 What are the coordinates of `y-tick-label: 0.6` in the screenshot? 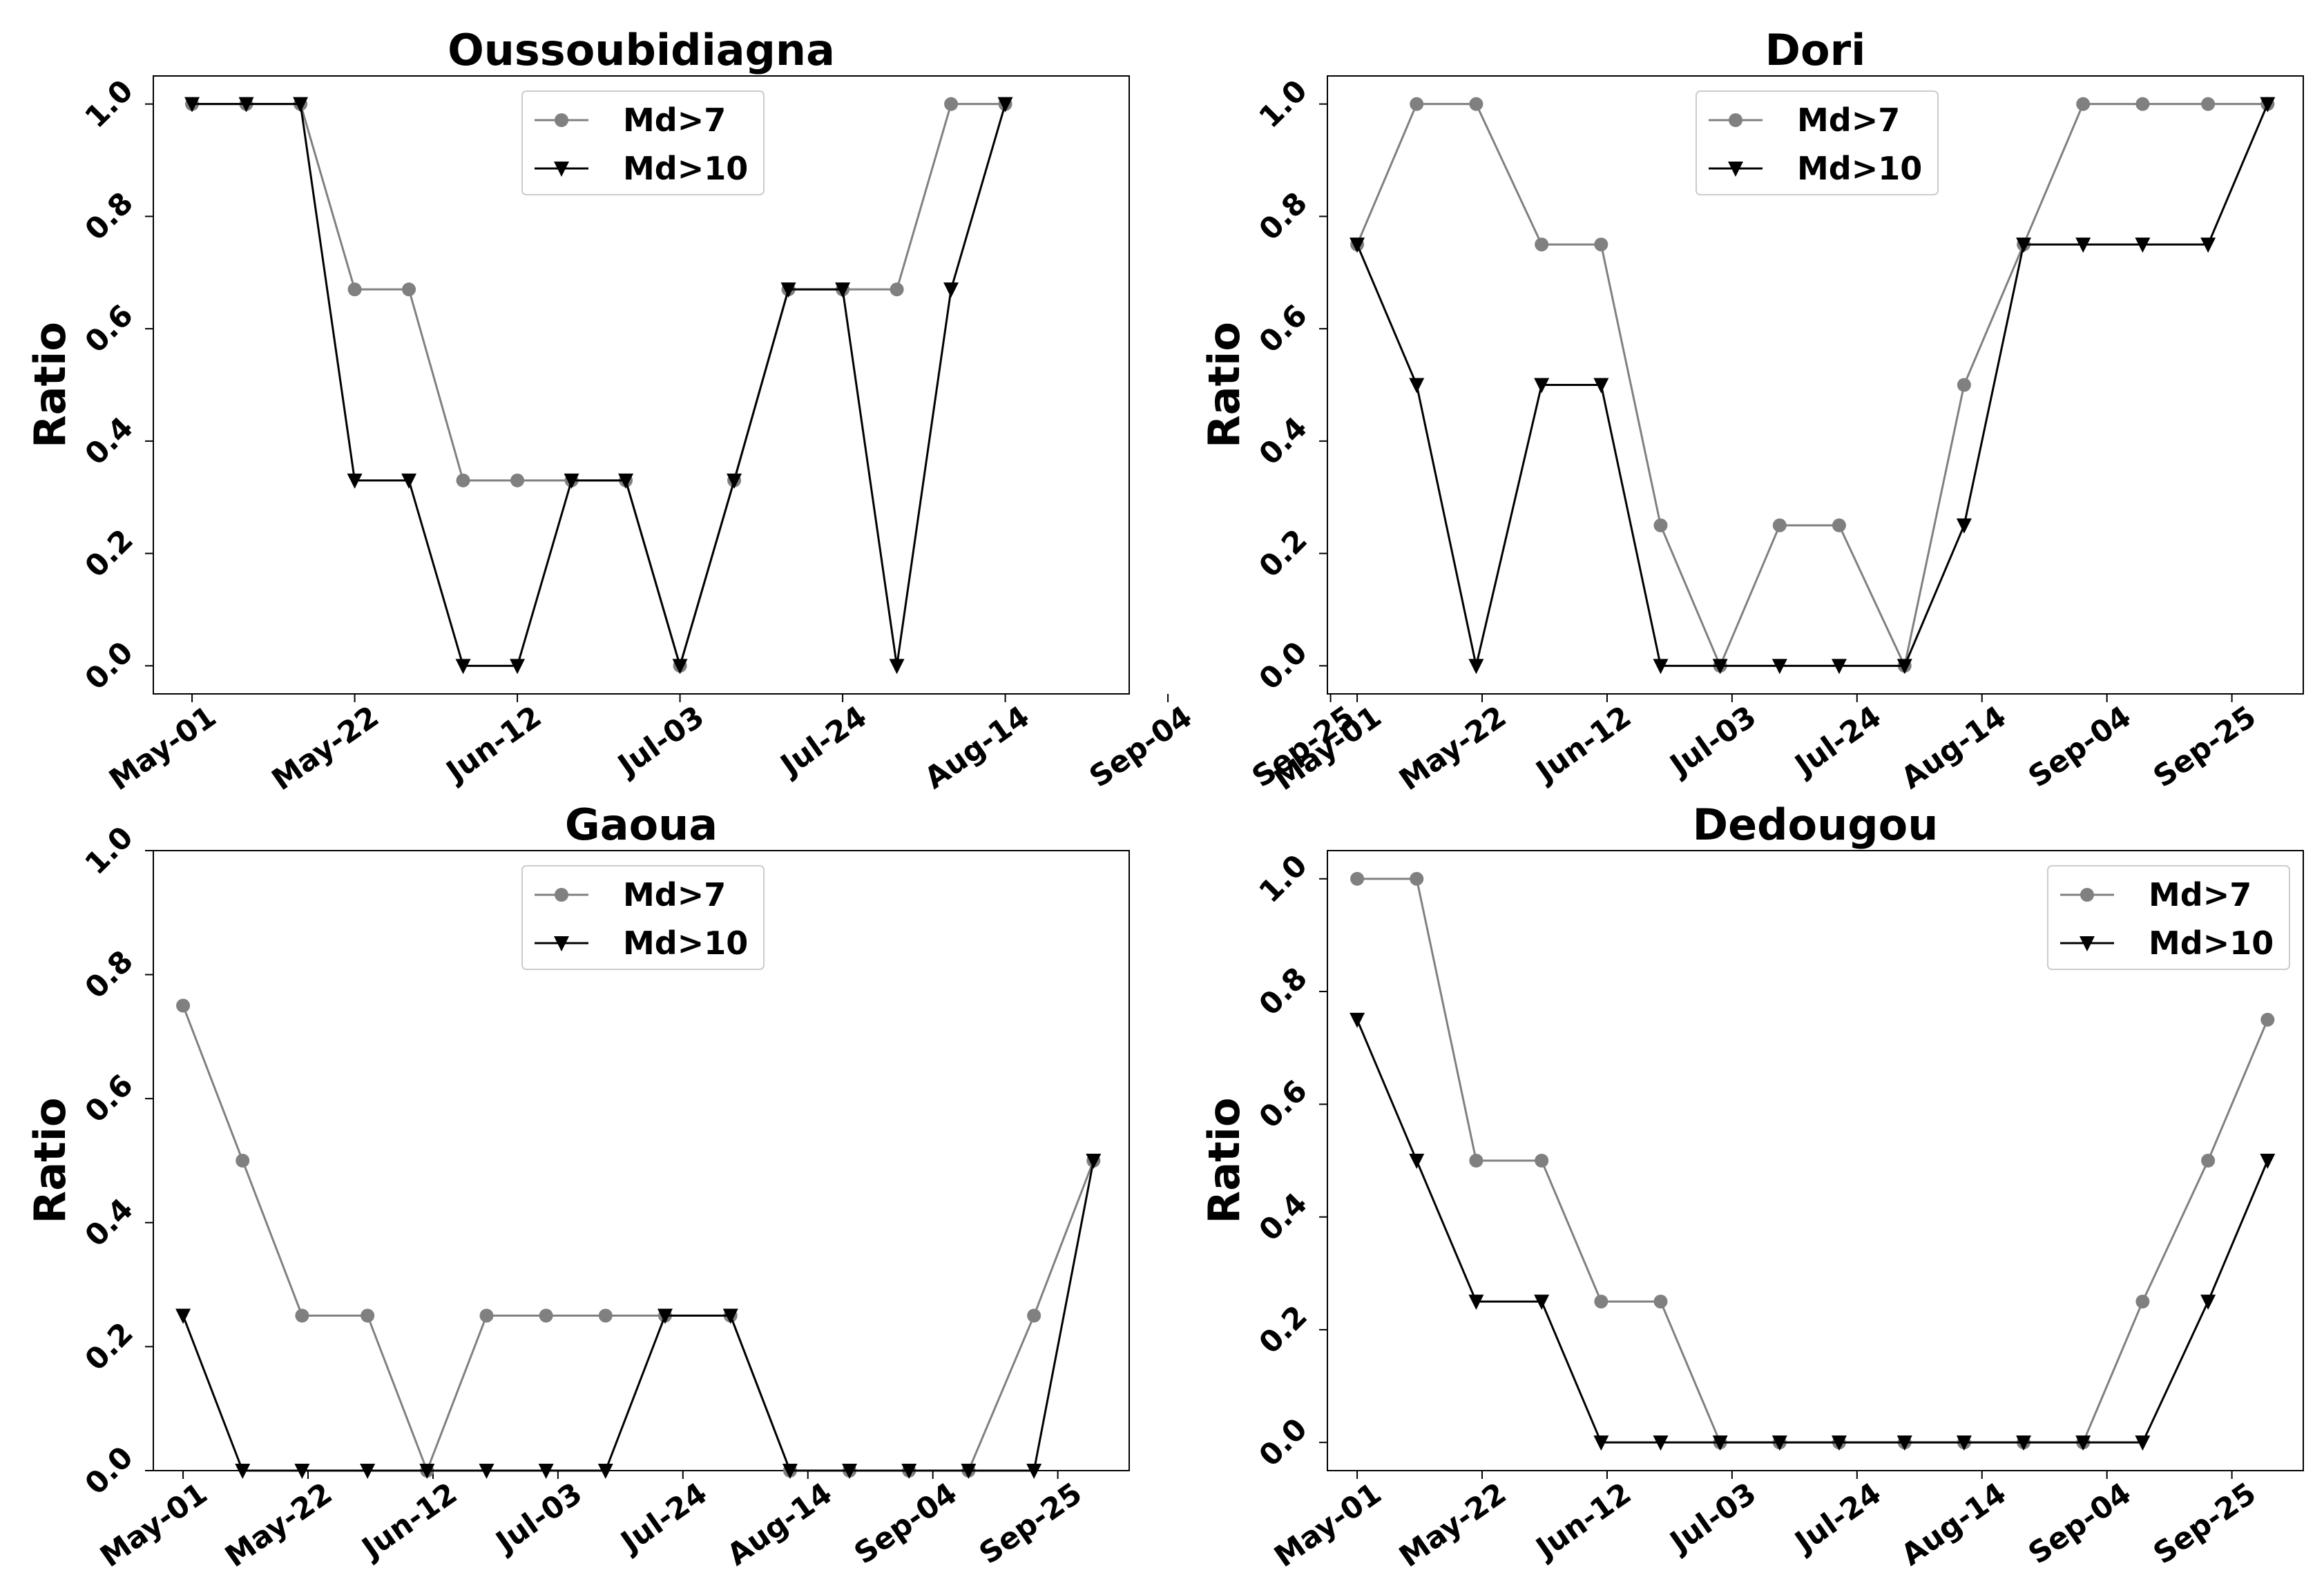 It's located at (109, 329).